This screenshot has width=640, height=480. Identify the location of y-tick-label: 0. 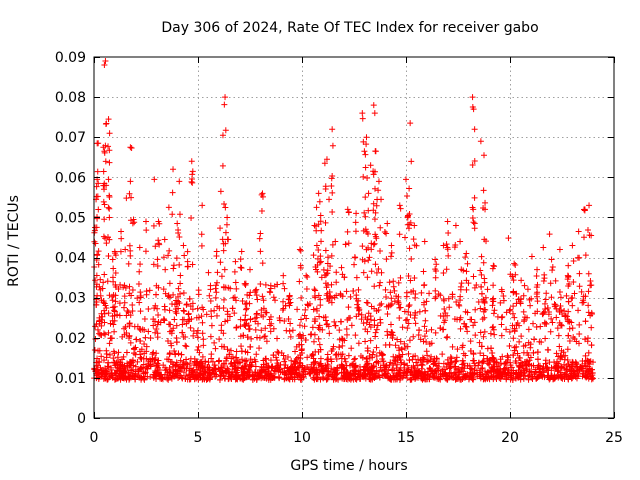
(81, 419).